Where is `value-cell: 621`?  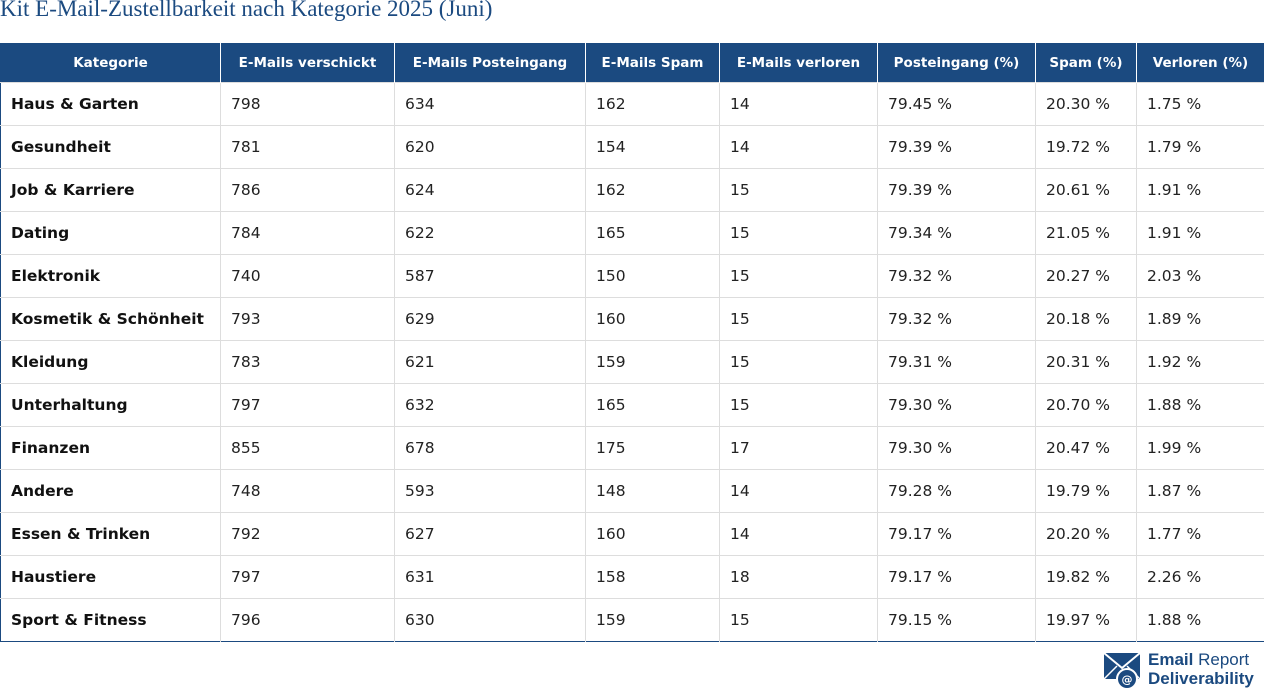
value-cell: 621 is located at coordinates (490, 362).